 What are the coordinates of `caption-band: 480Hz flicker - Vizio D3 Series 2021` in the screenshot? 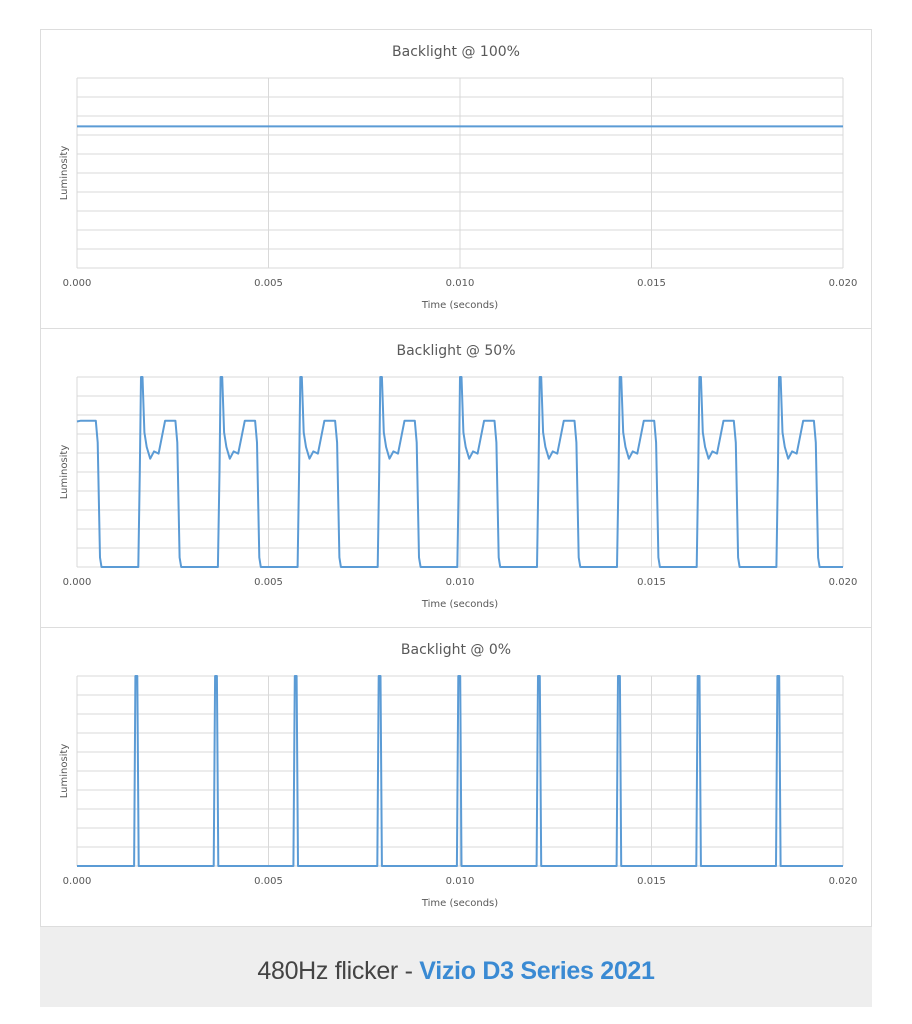 It's located at (456, 967).